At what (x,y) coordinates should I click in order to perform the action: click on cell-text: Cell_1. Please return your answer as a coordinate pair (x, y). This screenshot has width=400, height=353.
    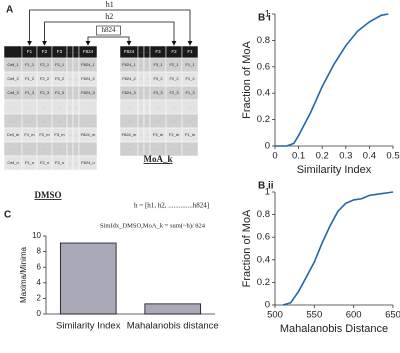
    Looking at the image, I should click on (13, 64).